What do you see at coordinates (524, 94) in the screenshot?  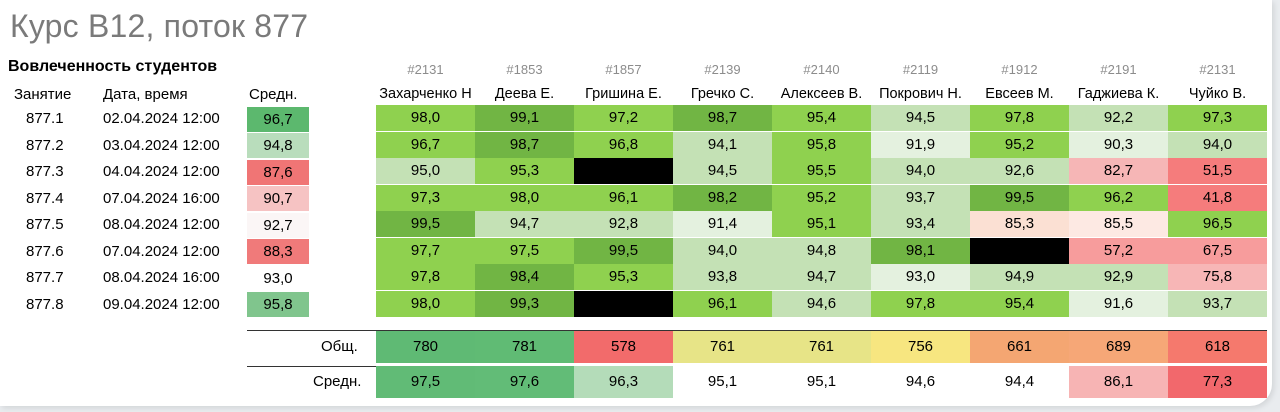 I see `student-name: Деева Е.` at bounding box center [524, 94].